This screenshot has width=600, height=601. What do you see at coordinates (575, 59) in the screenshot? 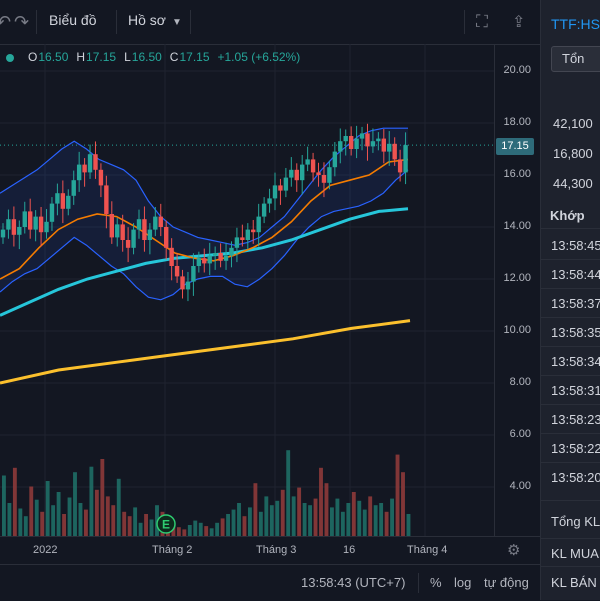
I see `summary-tab: Tổn` at bounding box center [575, 59].